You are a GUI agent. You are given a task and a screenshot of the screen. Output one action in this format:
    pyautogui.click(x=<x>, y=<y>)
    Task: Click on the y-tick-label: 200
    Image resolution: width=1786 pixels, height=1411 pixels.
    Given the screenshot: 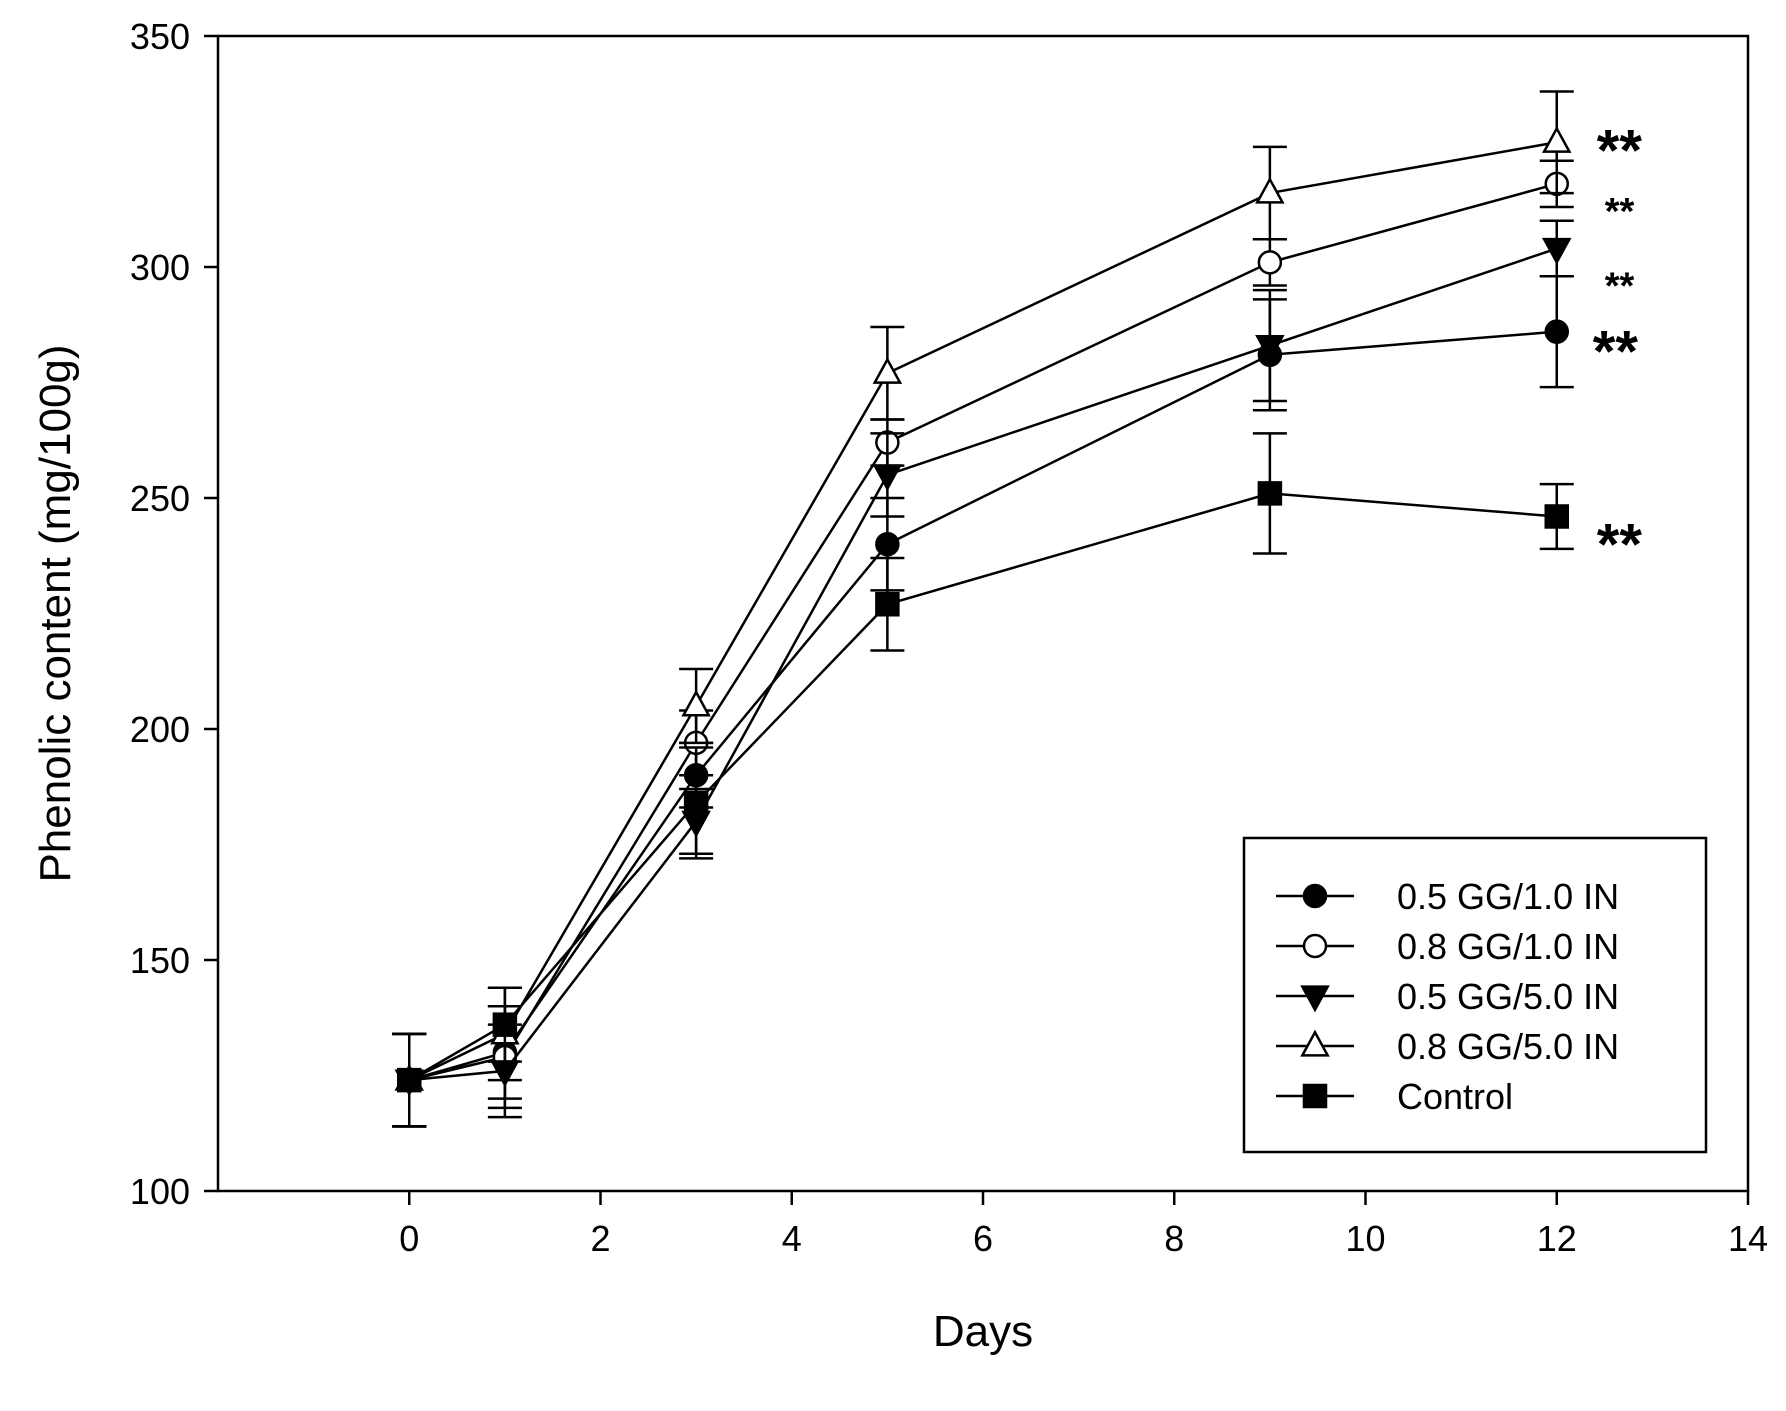 What is the action you would take?
    pyautogui.click(x=160, y=729)
    